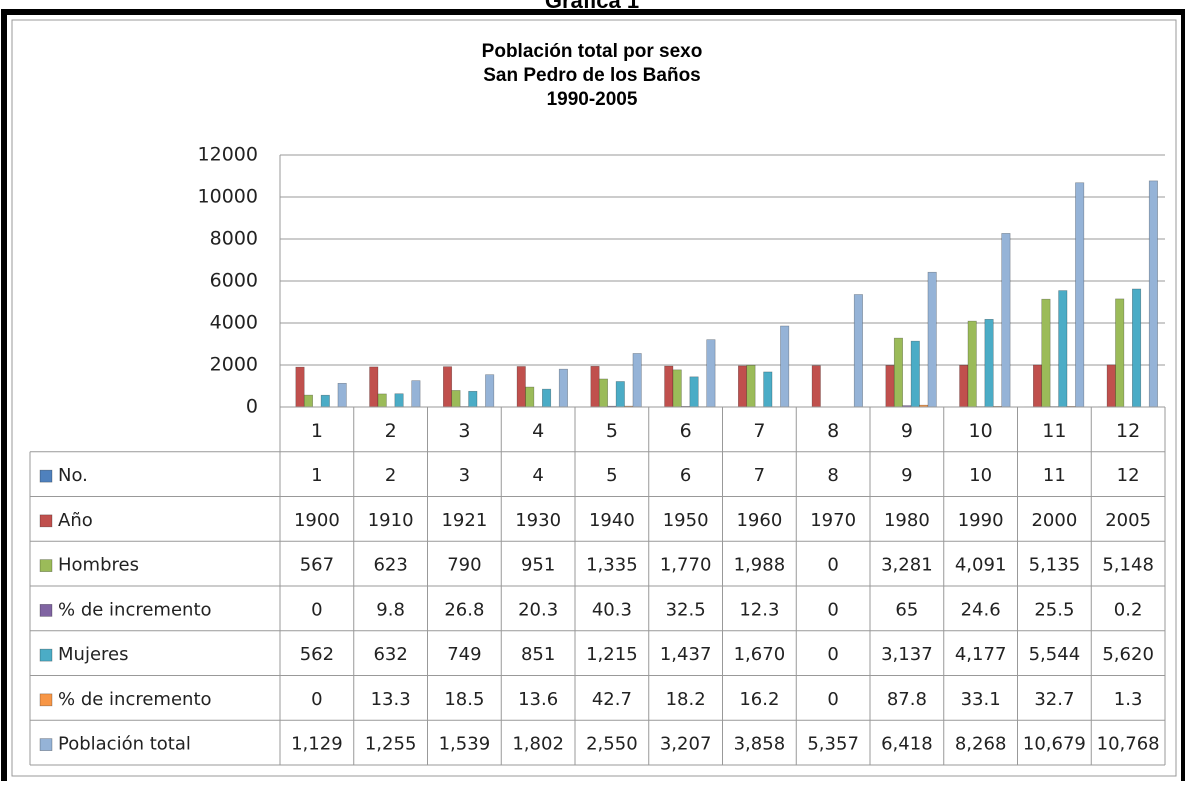 The image size is (1185, 785). I want to click on y-tick-label: 12000, so click(228, 155).